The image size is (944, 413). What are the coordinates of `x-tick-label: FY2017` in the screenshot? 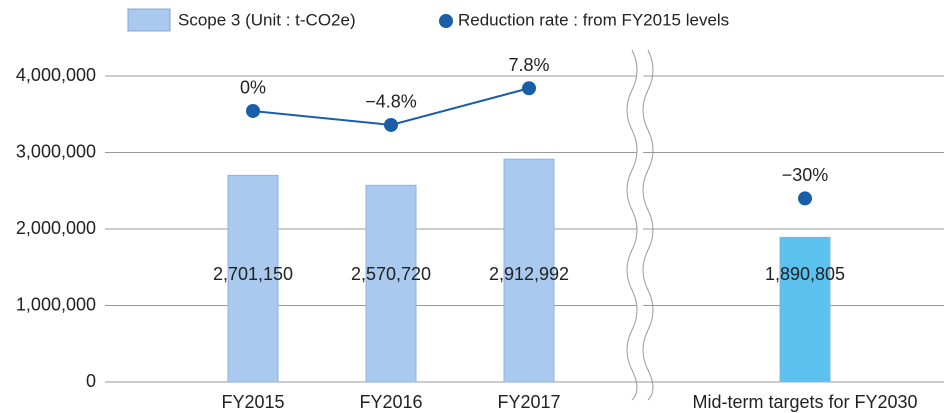 It's located at (528, 402).